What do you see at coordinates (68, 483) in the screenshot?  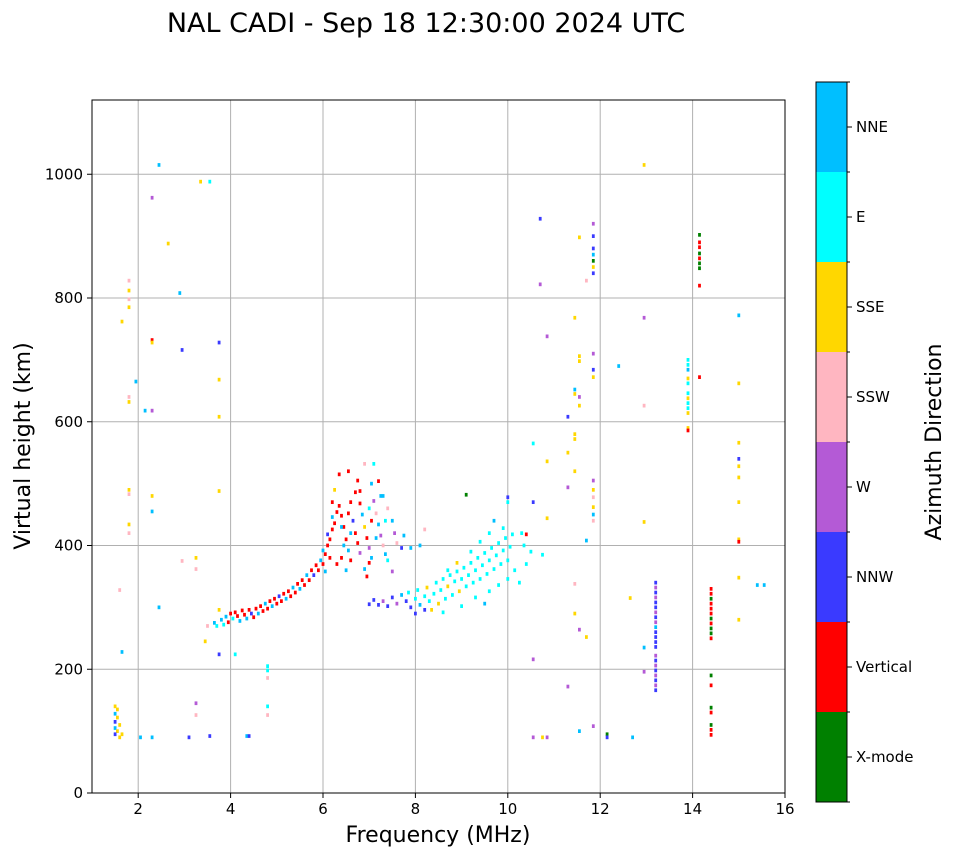 I see `y-axis: 0 200 400 600 800 1000` at bounding box center [68, 483].